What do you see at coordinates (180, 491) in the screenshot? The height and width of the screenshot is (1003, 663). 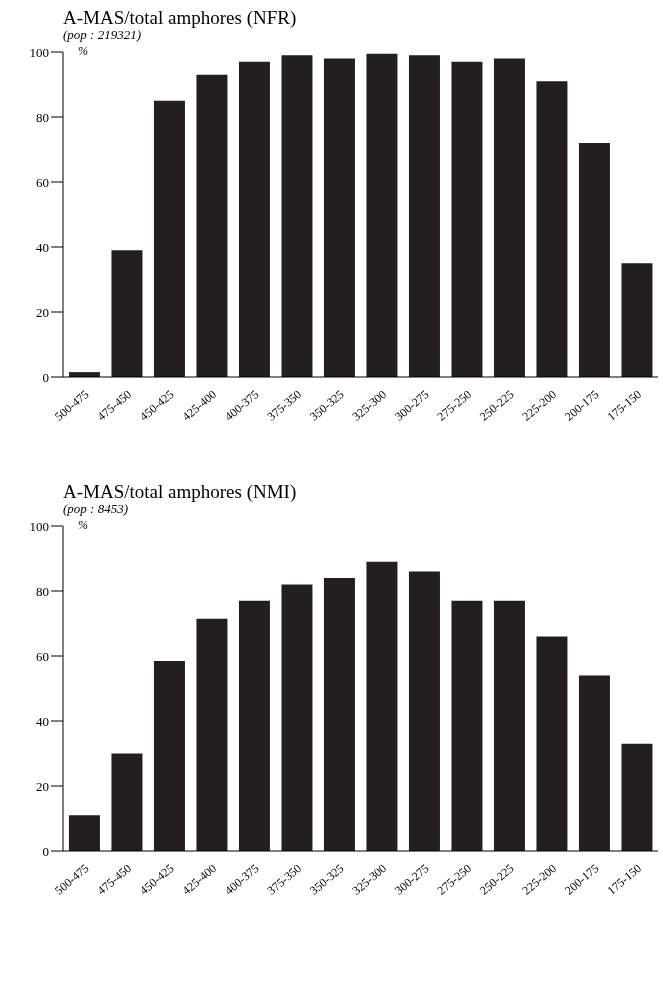 I see `chart-title: A-MAS/total amphores (NMI)` at bounding box center [180, 491].